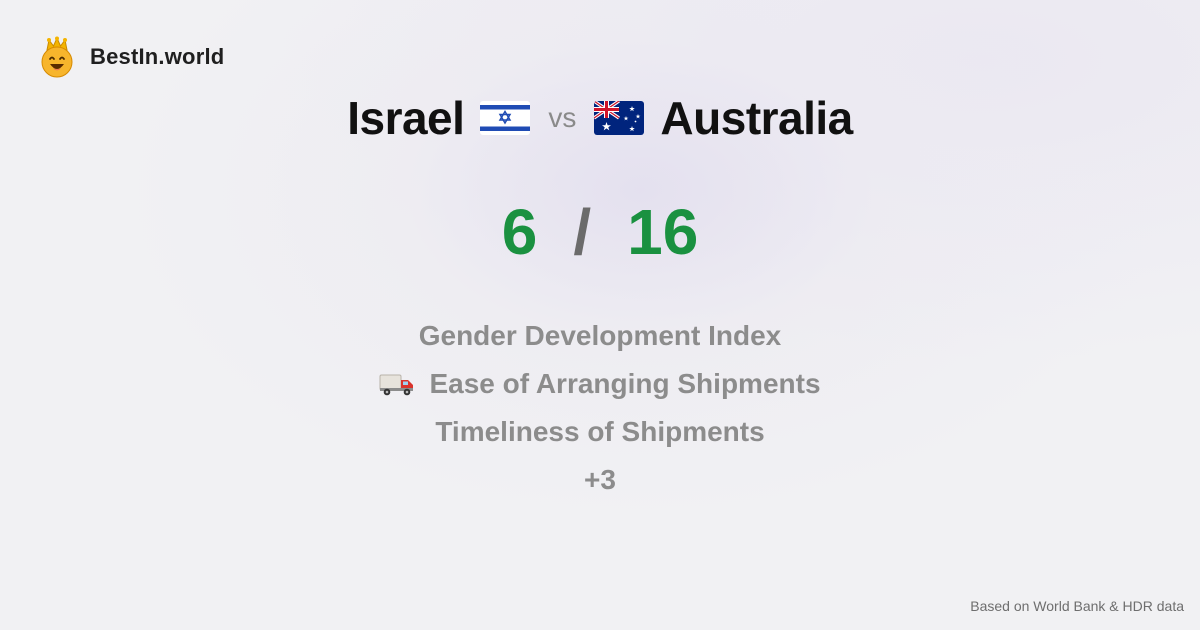 This screenshot has height=630, width=1200. Describe the element at coordinates (600, 232) in the screenshot. I see `score-display: 6 / 16` at that location.